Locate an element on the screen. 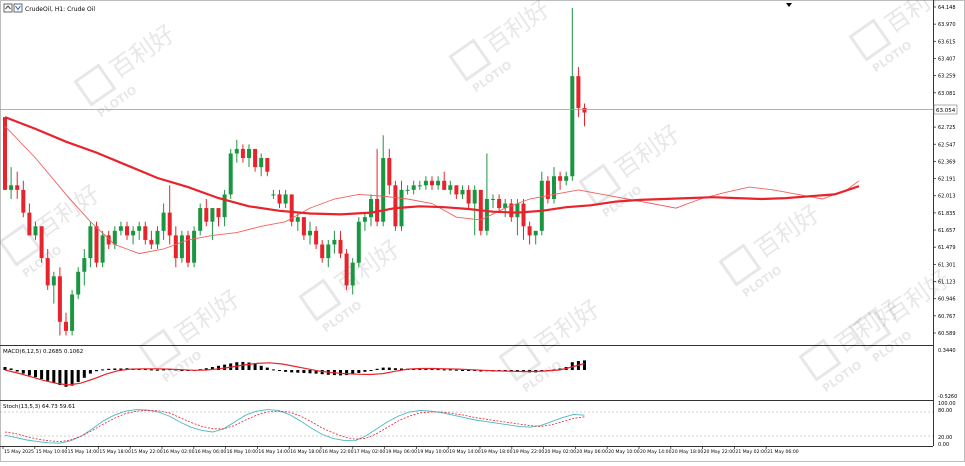 The height and width of the screenshot is (466, 965). time-tick-label: 20 May 06:00 is located at coordinates (592, 452).